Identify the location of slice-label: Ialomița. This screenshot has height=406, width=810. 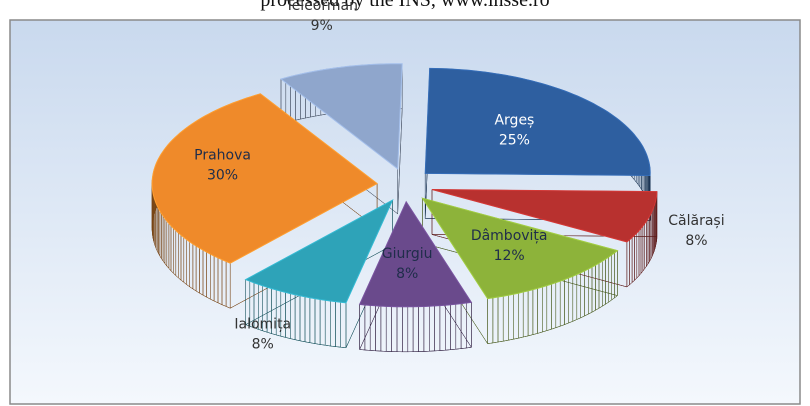
(262, 324).